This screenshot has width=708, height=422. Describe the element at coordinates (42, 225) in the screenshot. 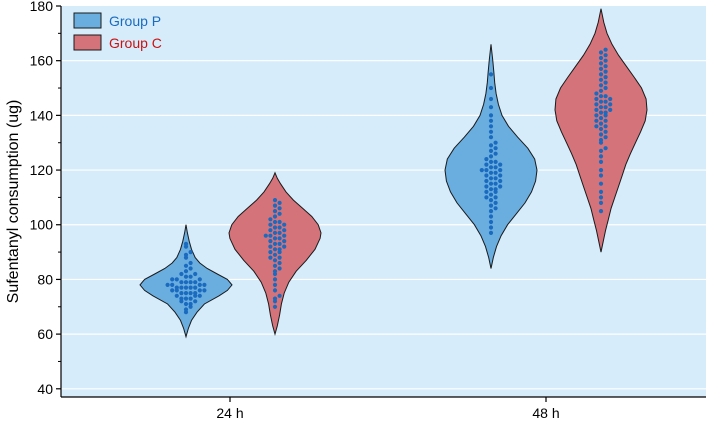

I see `y-tick-label-100: 100` at that location.